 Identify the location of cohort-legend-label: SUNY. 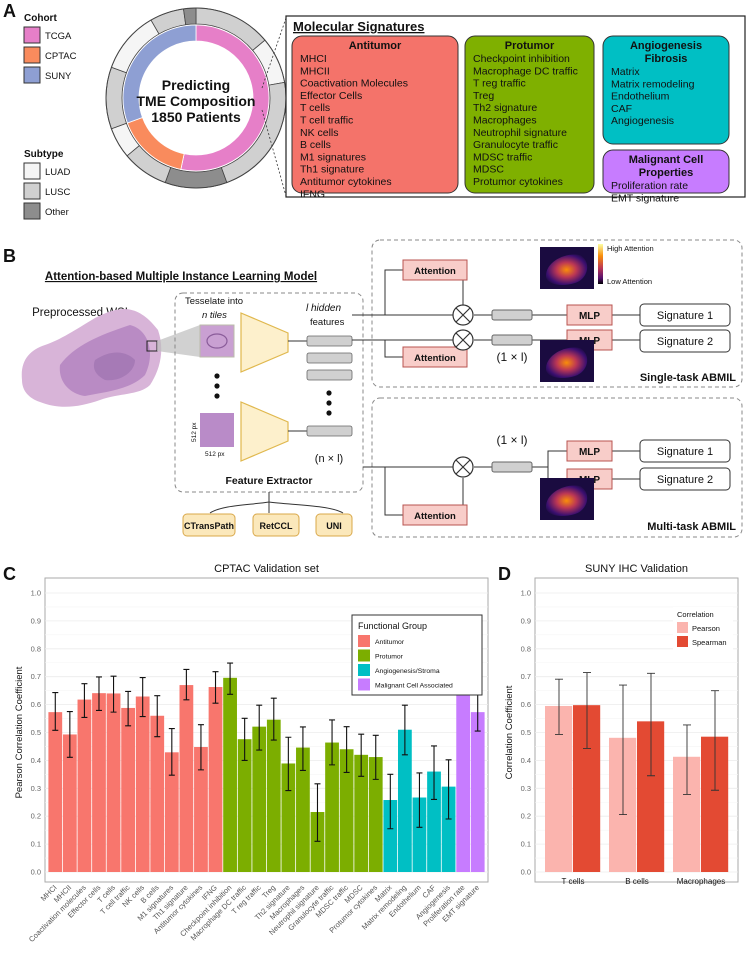
(58, 76).